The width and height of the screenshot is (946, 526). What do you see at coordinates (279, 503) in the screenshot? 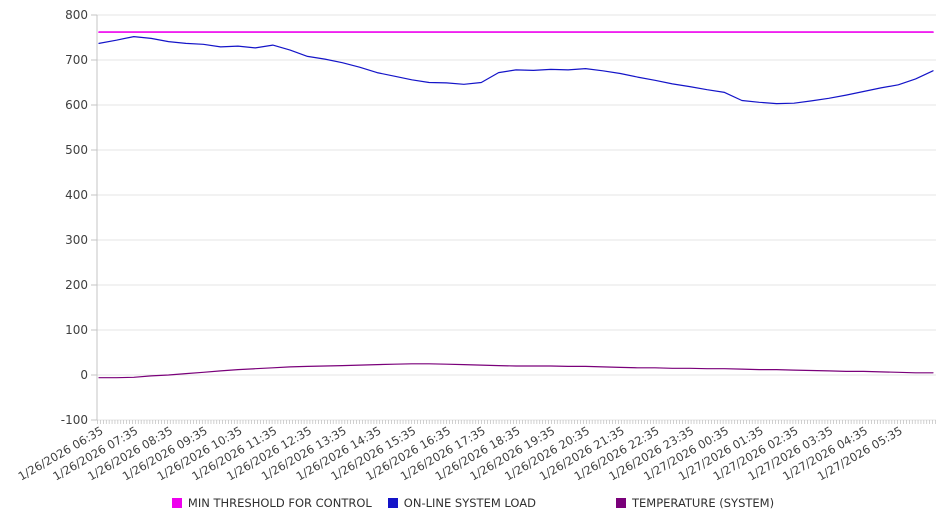
I see `legend-label: MIN THRESHOLD FOR CONTROL` at bounding box center [279, 503].